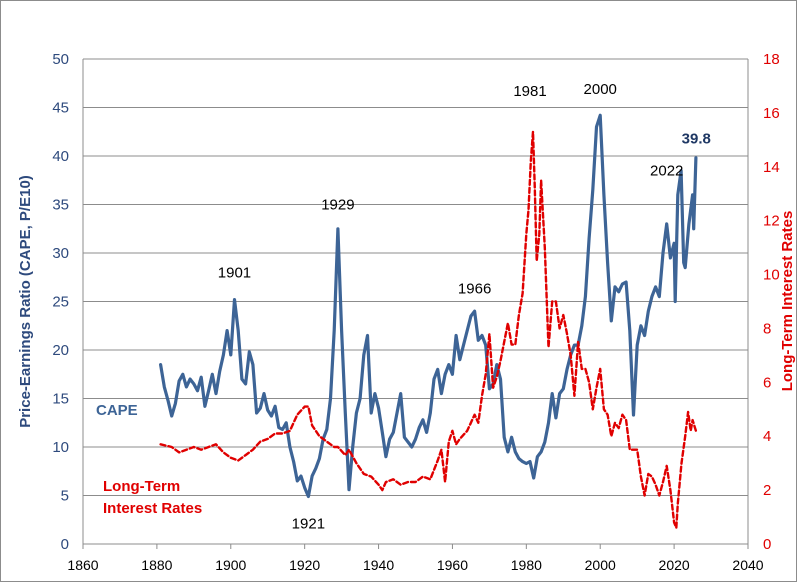 This screenshot has height=582, width=797. Describe the element at coordinates (60, 302) in the screenshot. I see `left-tick-label: 25` at that location.